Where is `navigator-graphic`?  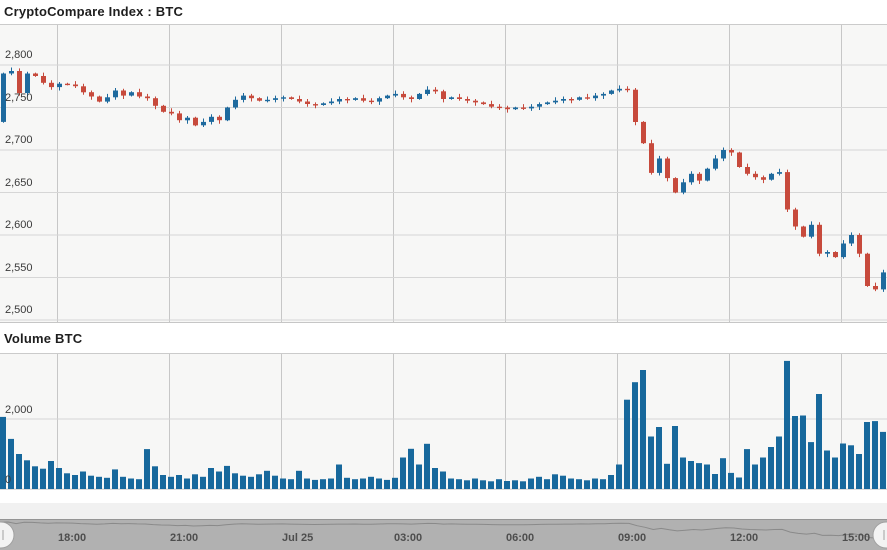 navigator-graphic is located at coordinates (443, 526).